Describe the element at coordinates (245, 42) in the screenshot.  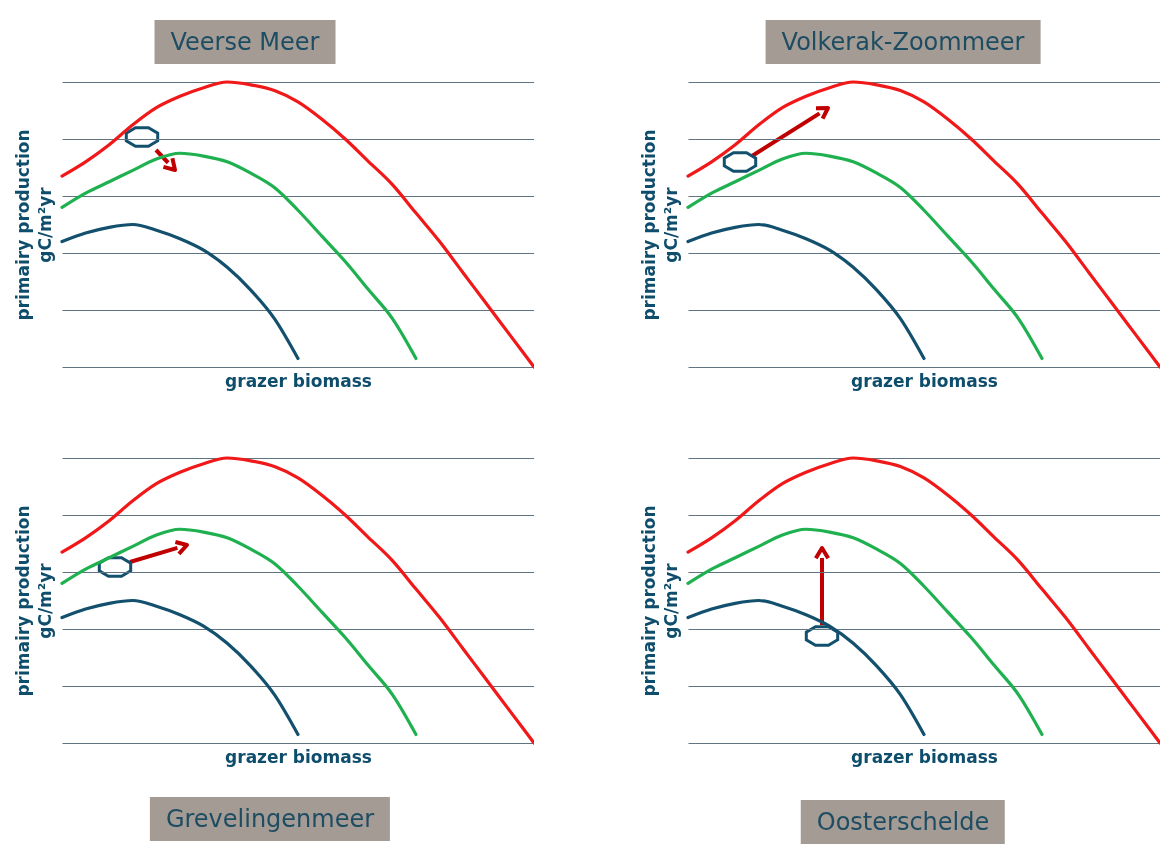
I see `chart-title: Veerse Meer` at that location.